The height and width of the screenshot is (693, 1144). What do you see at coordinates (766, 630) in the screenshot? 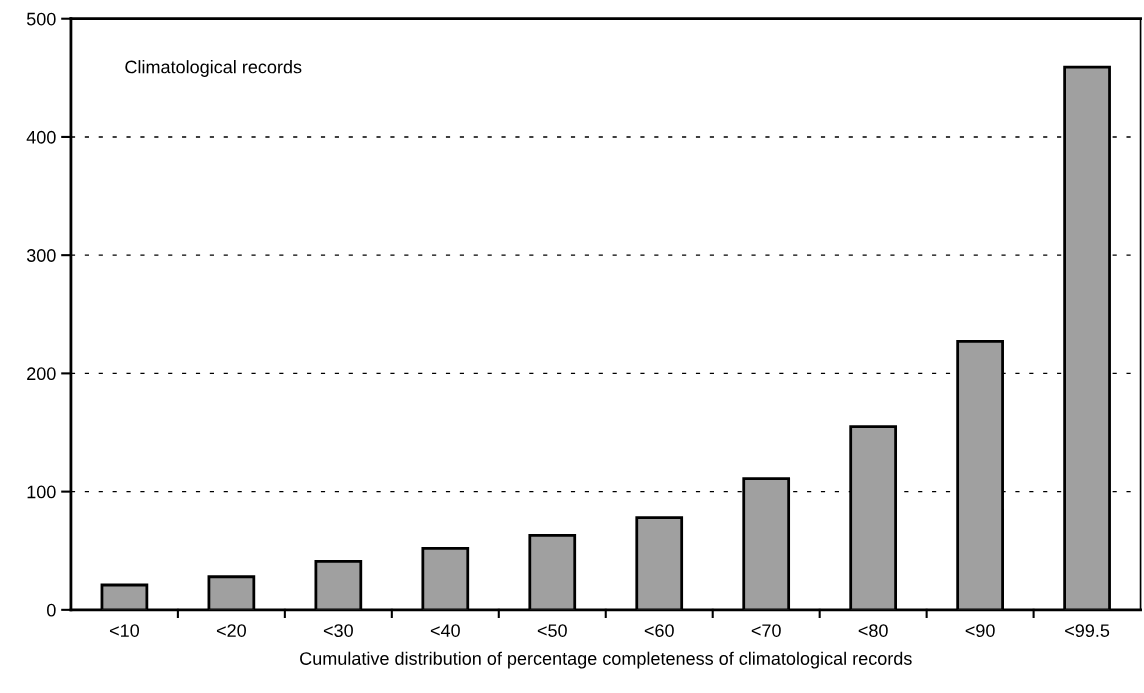
I see `x-tick-label: <70` at bounding box center [766, 630].